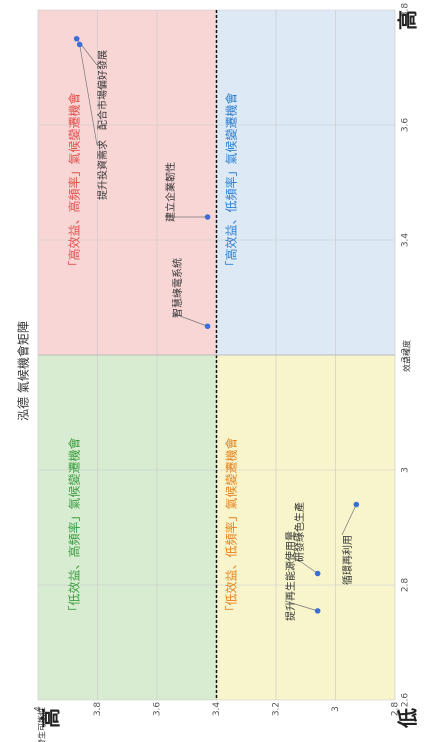 Image resolution: width=429 pixels, height=742 pixels. Describe the element at coordinates (102, 90) in the screenshot. I see `point-label: 配合市場偏好發展` at that location.